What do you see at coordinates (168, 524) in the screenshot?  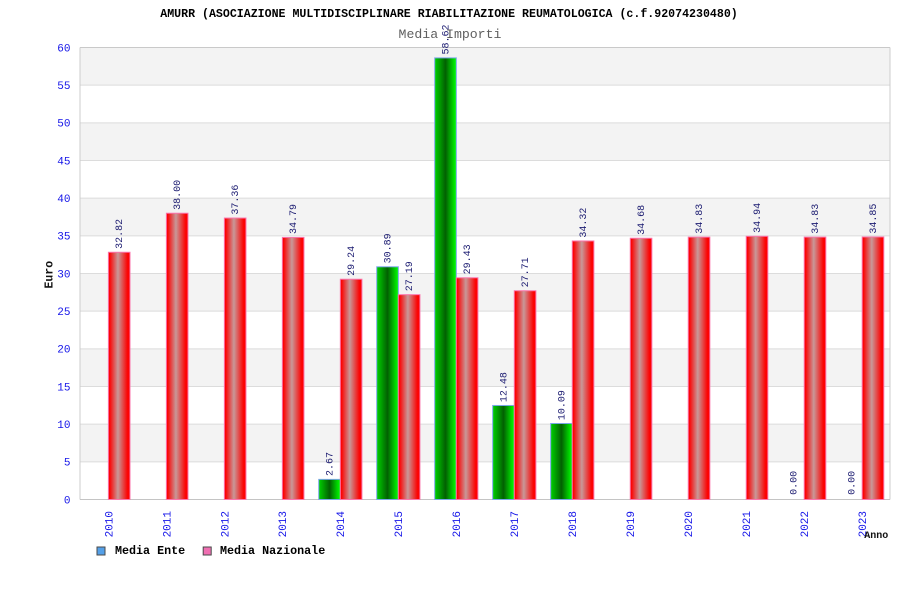 I see `svg-text: 2011` at bounding box center [168, 524].